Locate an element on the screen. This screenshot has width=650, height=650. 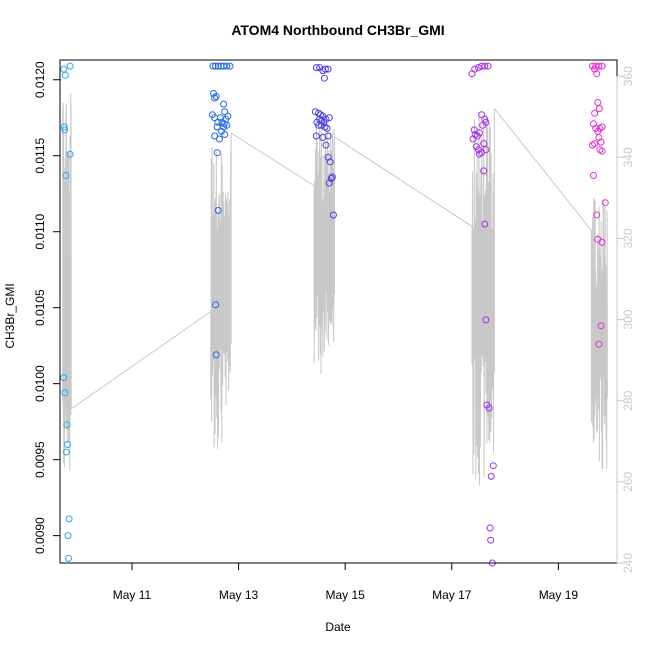
chart-title: ATOM4 Northbound CH3Br_GMI is located at coordinates (337, 30).